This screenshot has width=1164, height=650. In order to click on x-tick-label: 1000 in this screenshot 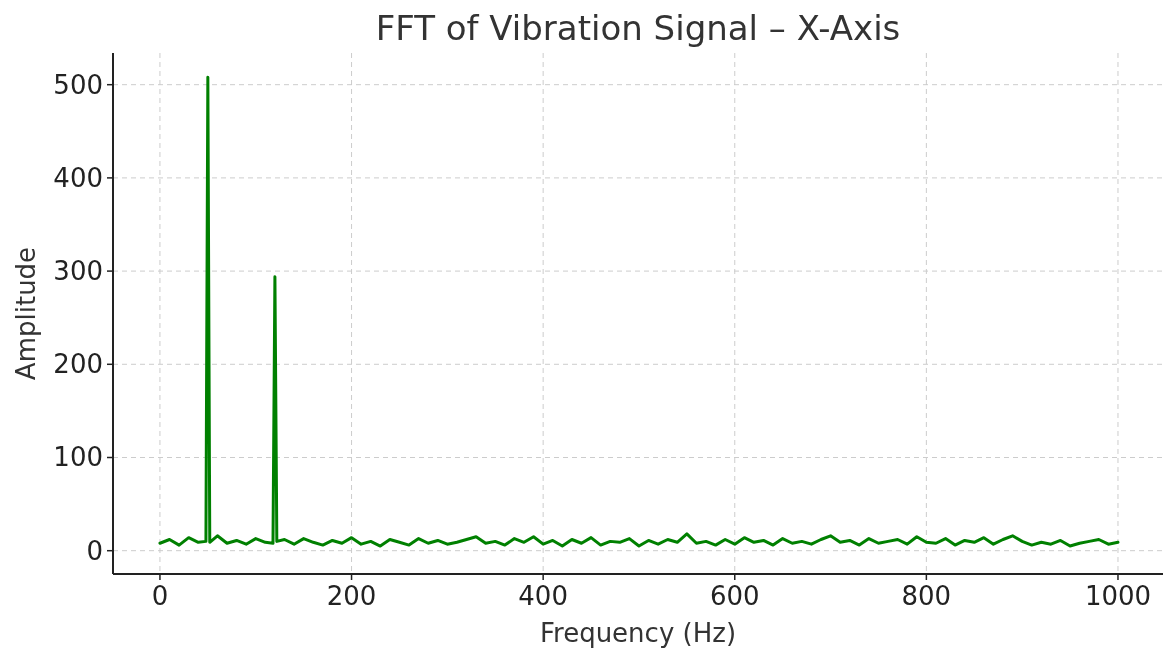, I will do `click(1118, 596)`.